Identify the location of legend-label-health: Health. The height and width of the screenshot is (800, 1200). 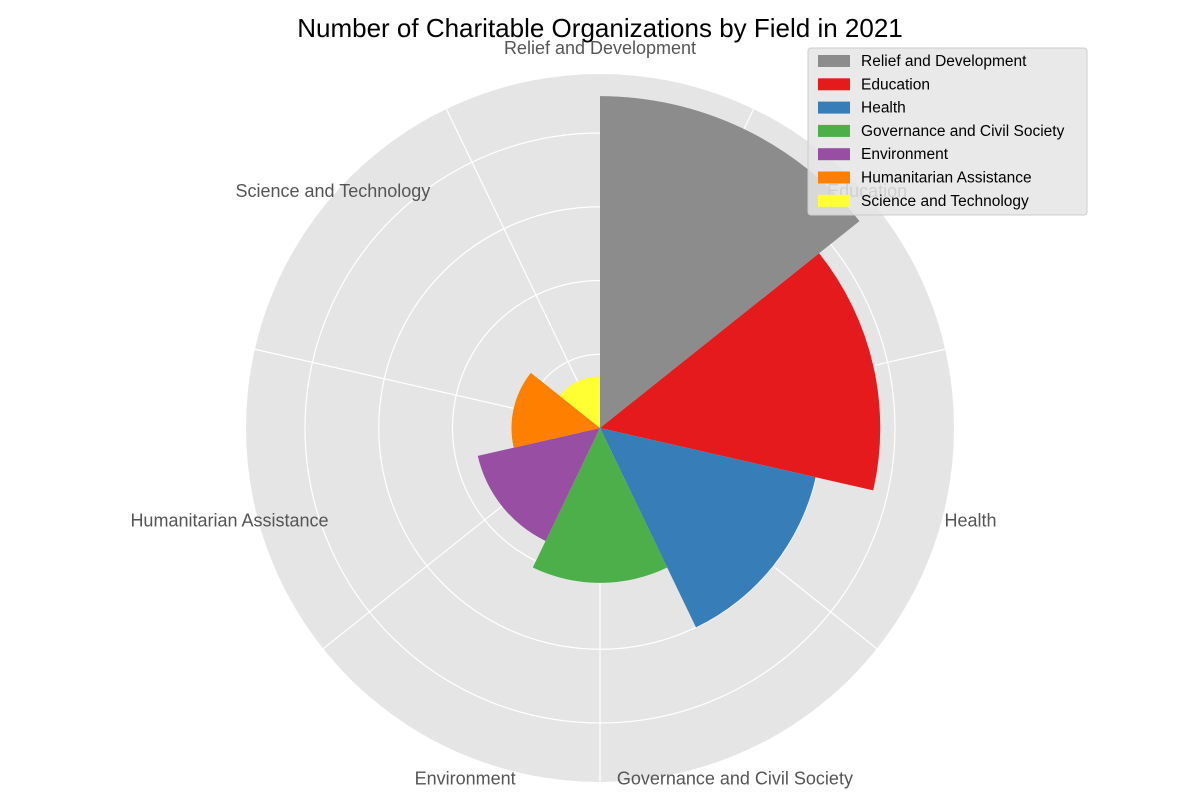
(883, 108).